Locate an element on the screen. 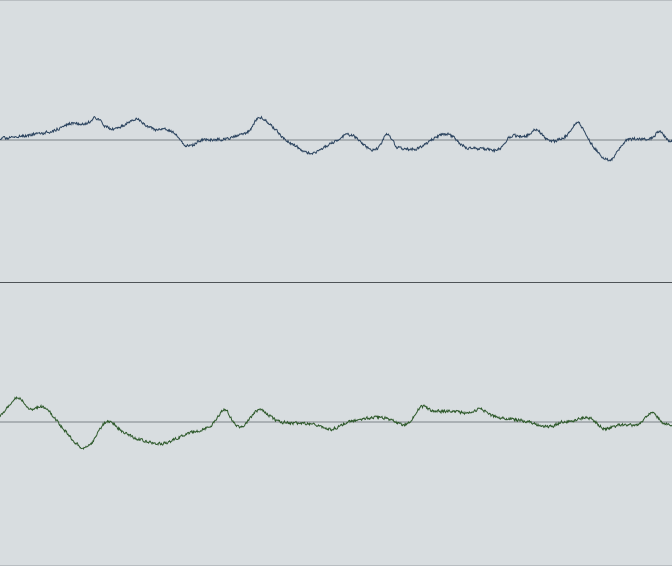  track-divider is located at coordinates (336, 282).